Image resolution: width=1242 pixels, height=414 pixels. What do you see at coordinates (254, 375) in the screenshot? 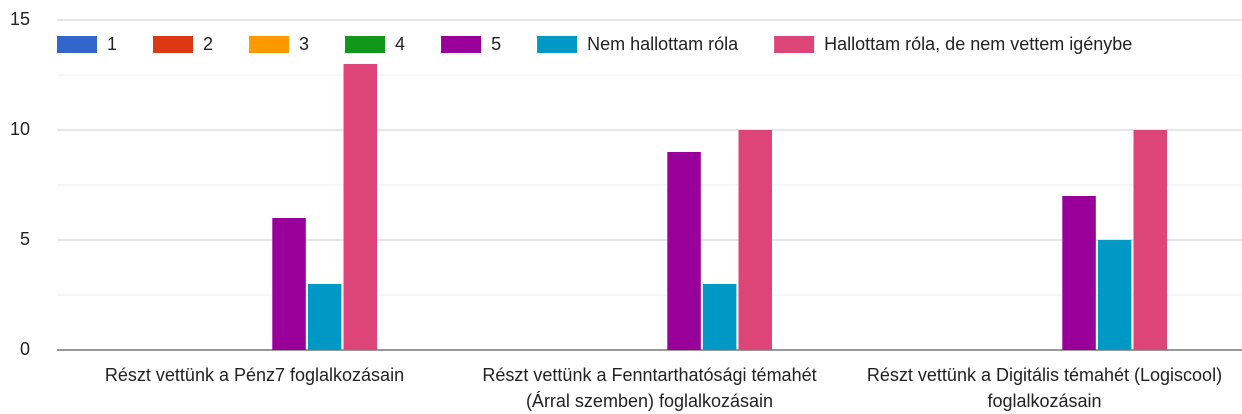
I see `x-tick-label: Részt vettünk a Pénz7 foglalkozásain` at bounding box center [254, 375].